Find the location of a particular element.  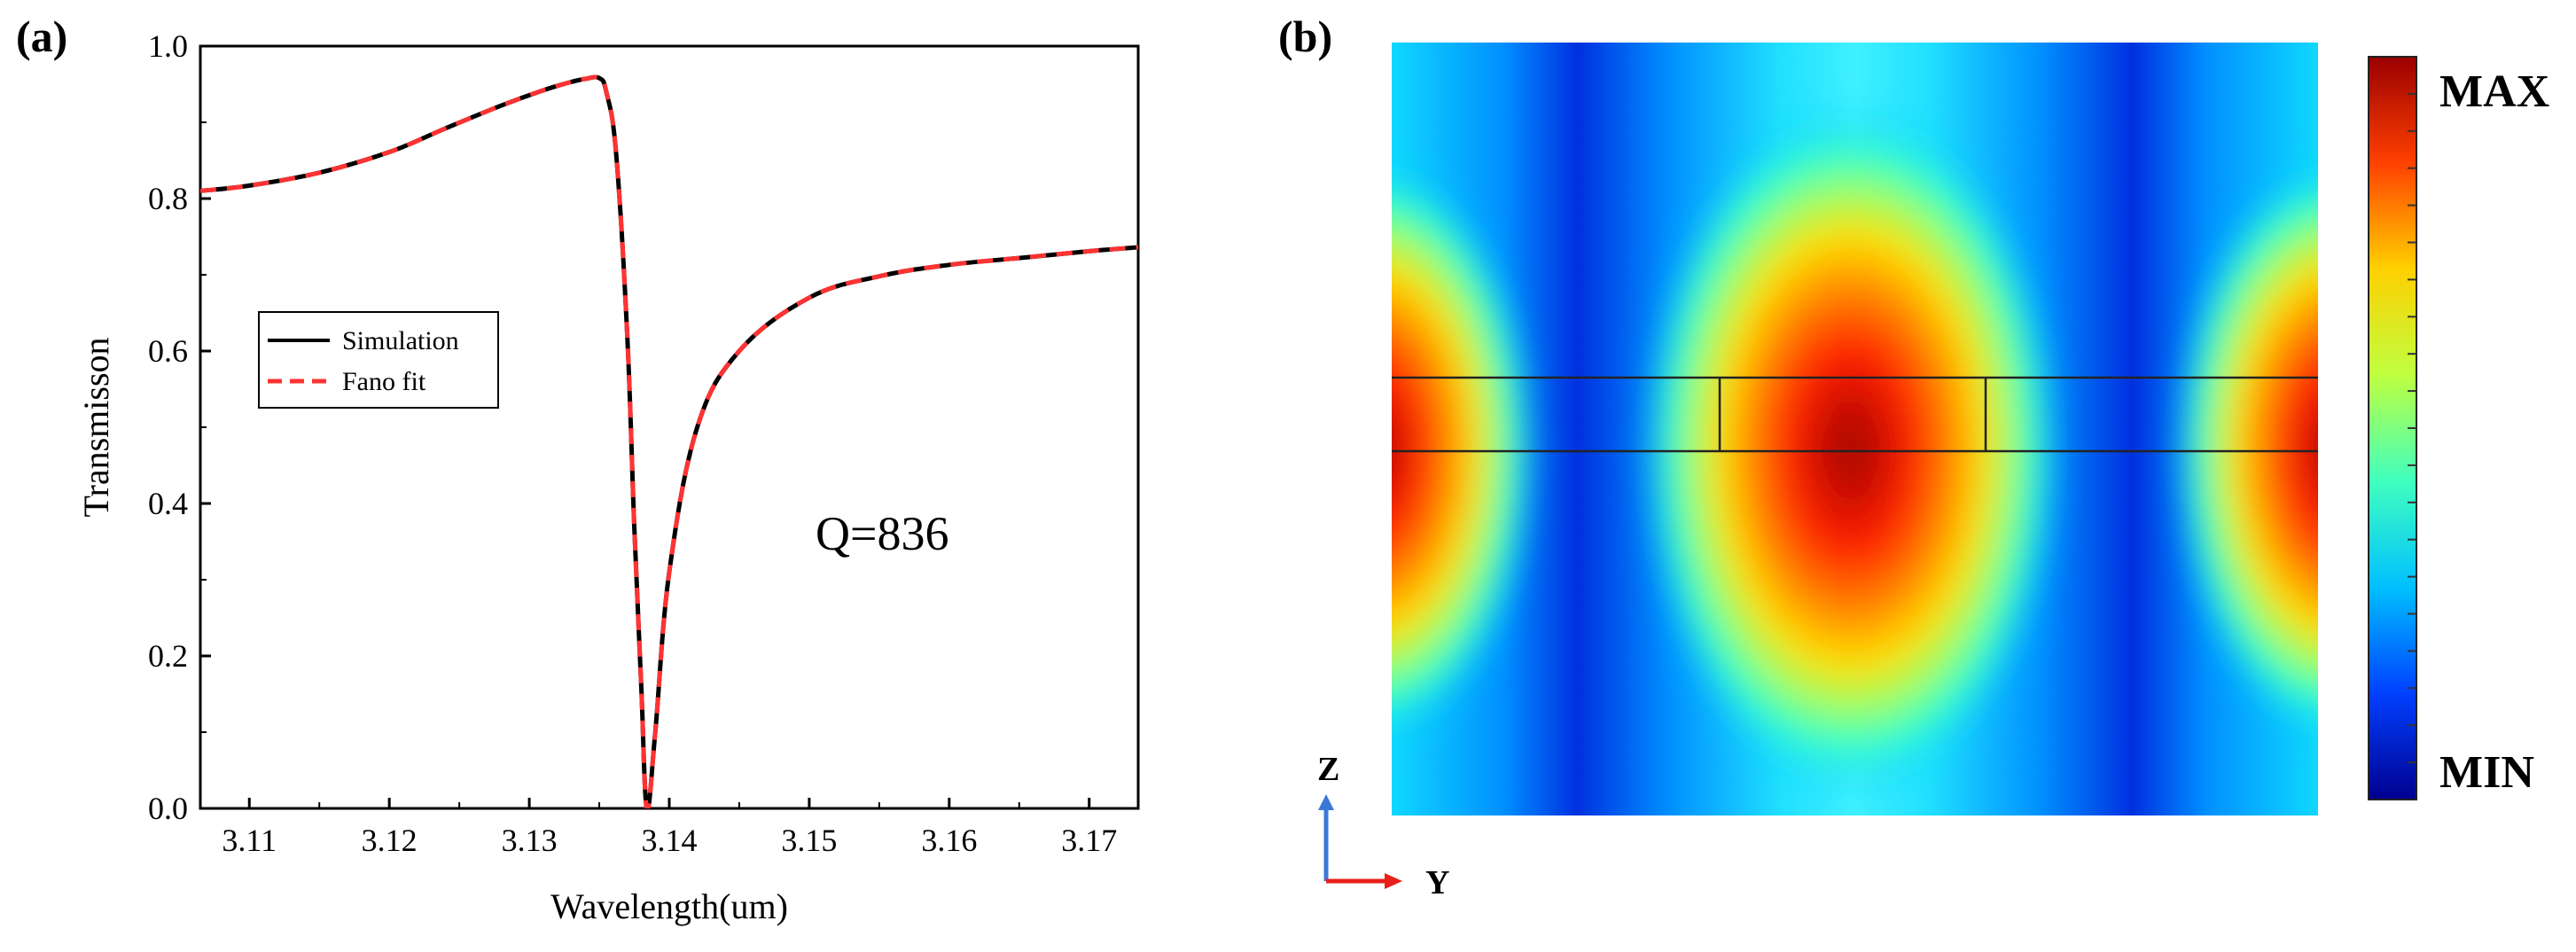

legend-label-fano-fit: Fano fit is located at coordinates (384, 381).